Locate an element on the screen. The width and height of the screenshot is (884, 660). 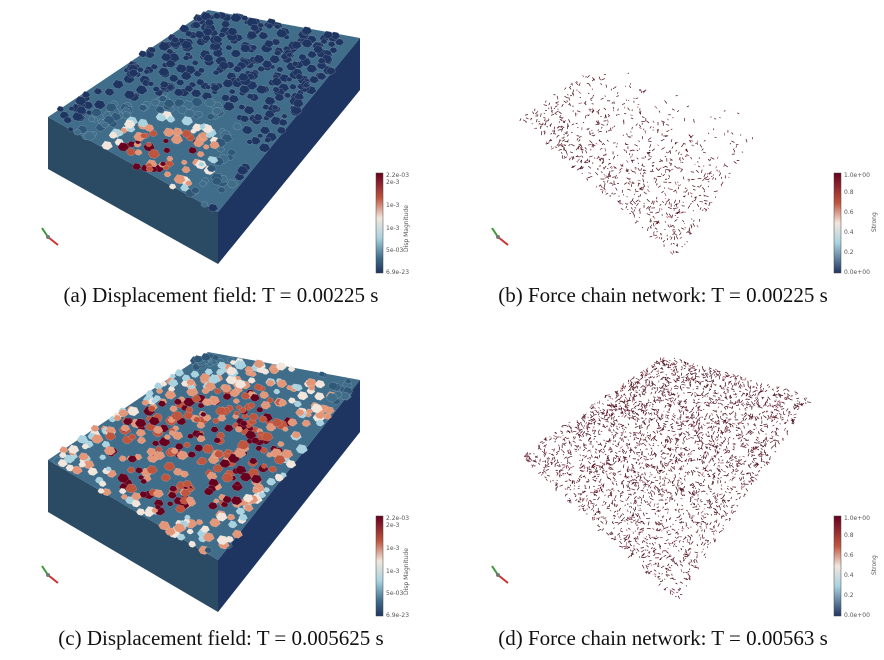
panel-b-graphic: 1.0e+00 0.8 0.6 0.4 0.2 0.0e+00 Strong is located at coordinates (684, 174).